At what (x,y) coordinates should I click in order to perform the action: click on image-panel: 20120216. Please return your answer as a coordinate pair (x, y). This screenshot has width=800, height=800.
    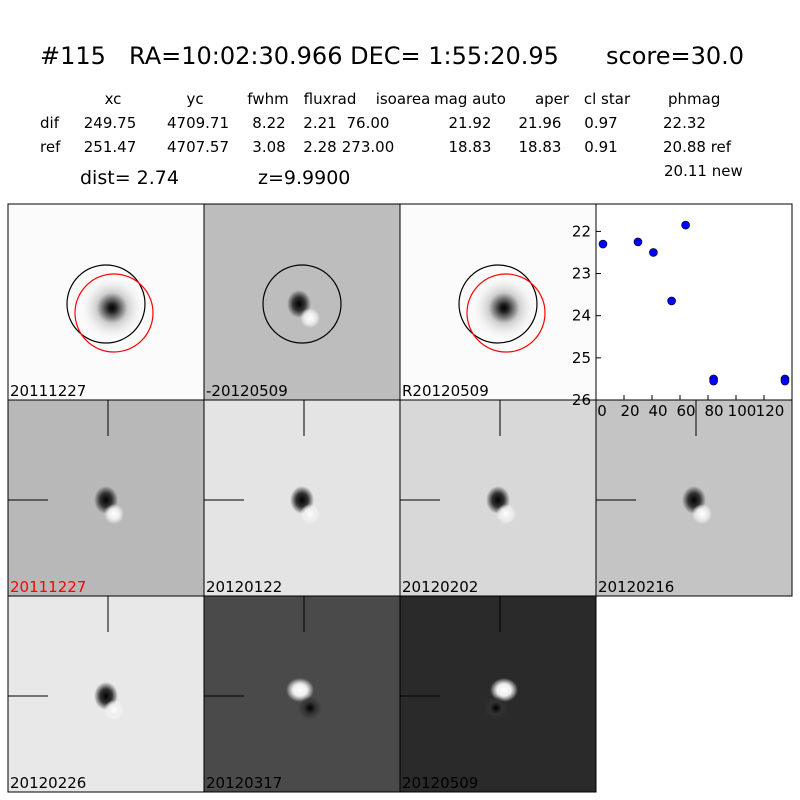
    Looking at the image, I should click on (694, 498).